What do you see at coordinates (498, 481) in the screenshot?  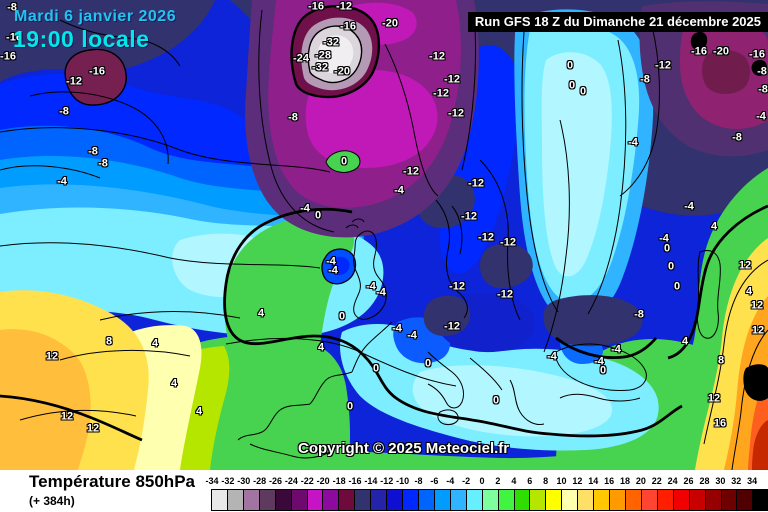 I see `colorbar-tick: 2` at bounding box center [498, 481].